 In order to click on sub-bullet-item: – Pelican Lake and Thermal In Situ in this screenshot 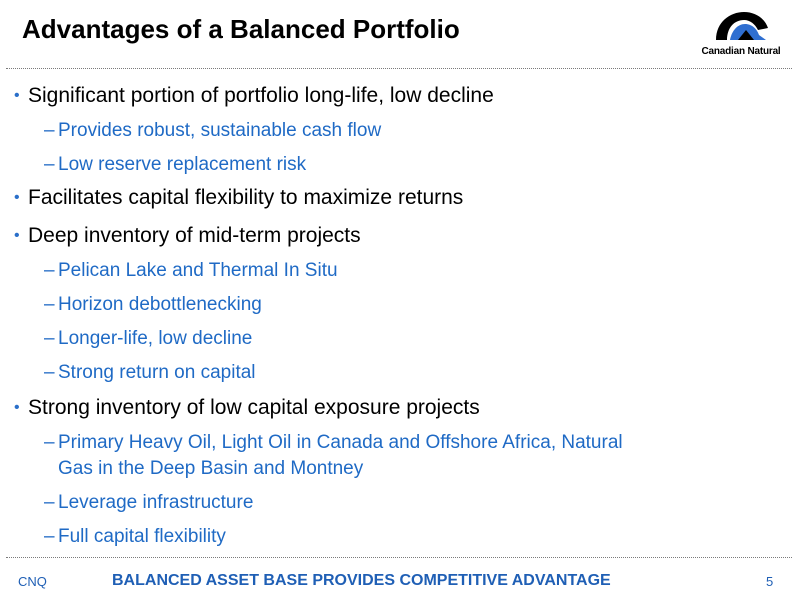, I will do `click(191, 271)`.